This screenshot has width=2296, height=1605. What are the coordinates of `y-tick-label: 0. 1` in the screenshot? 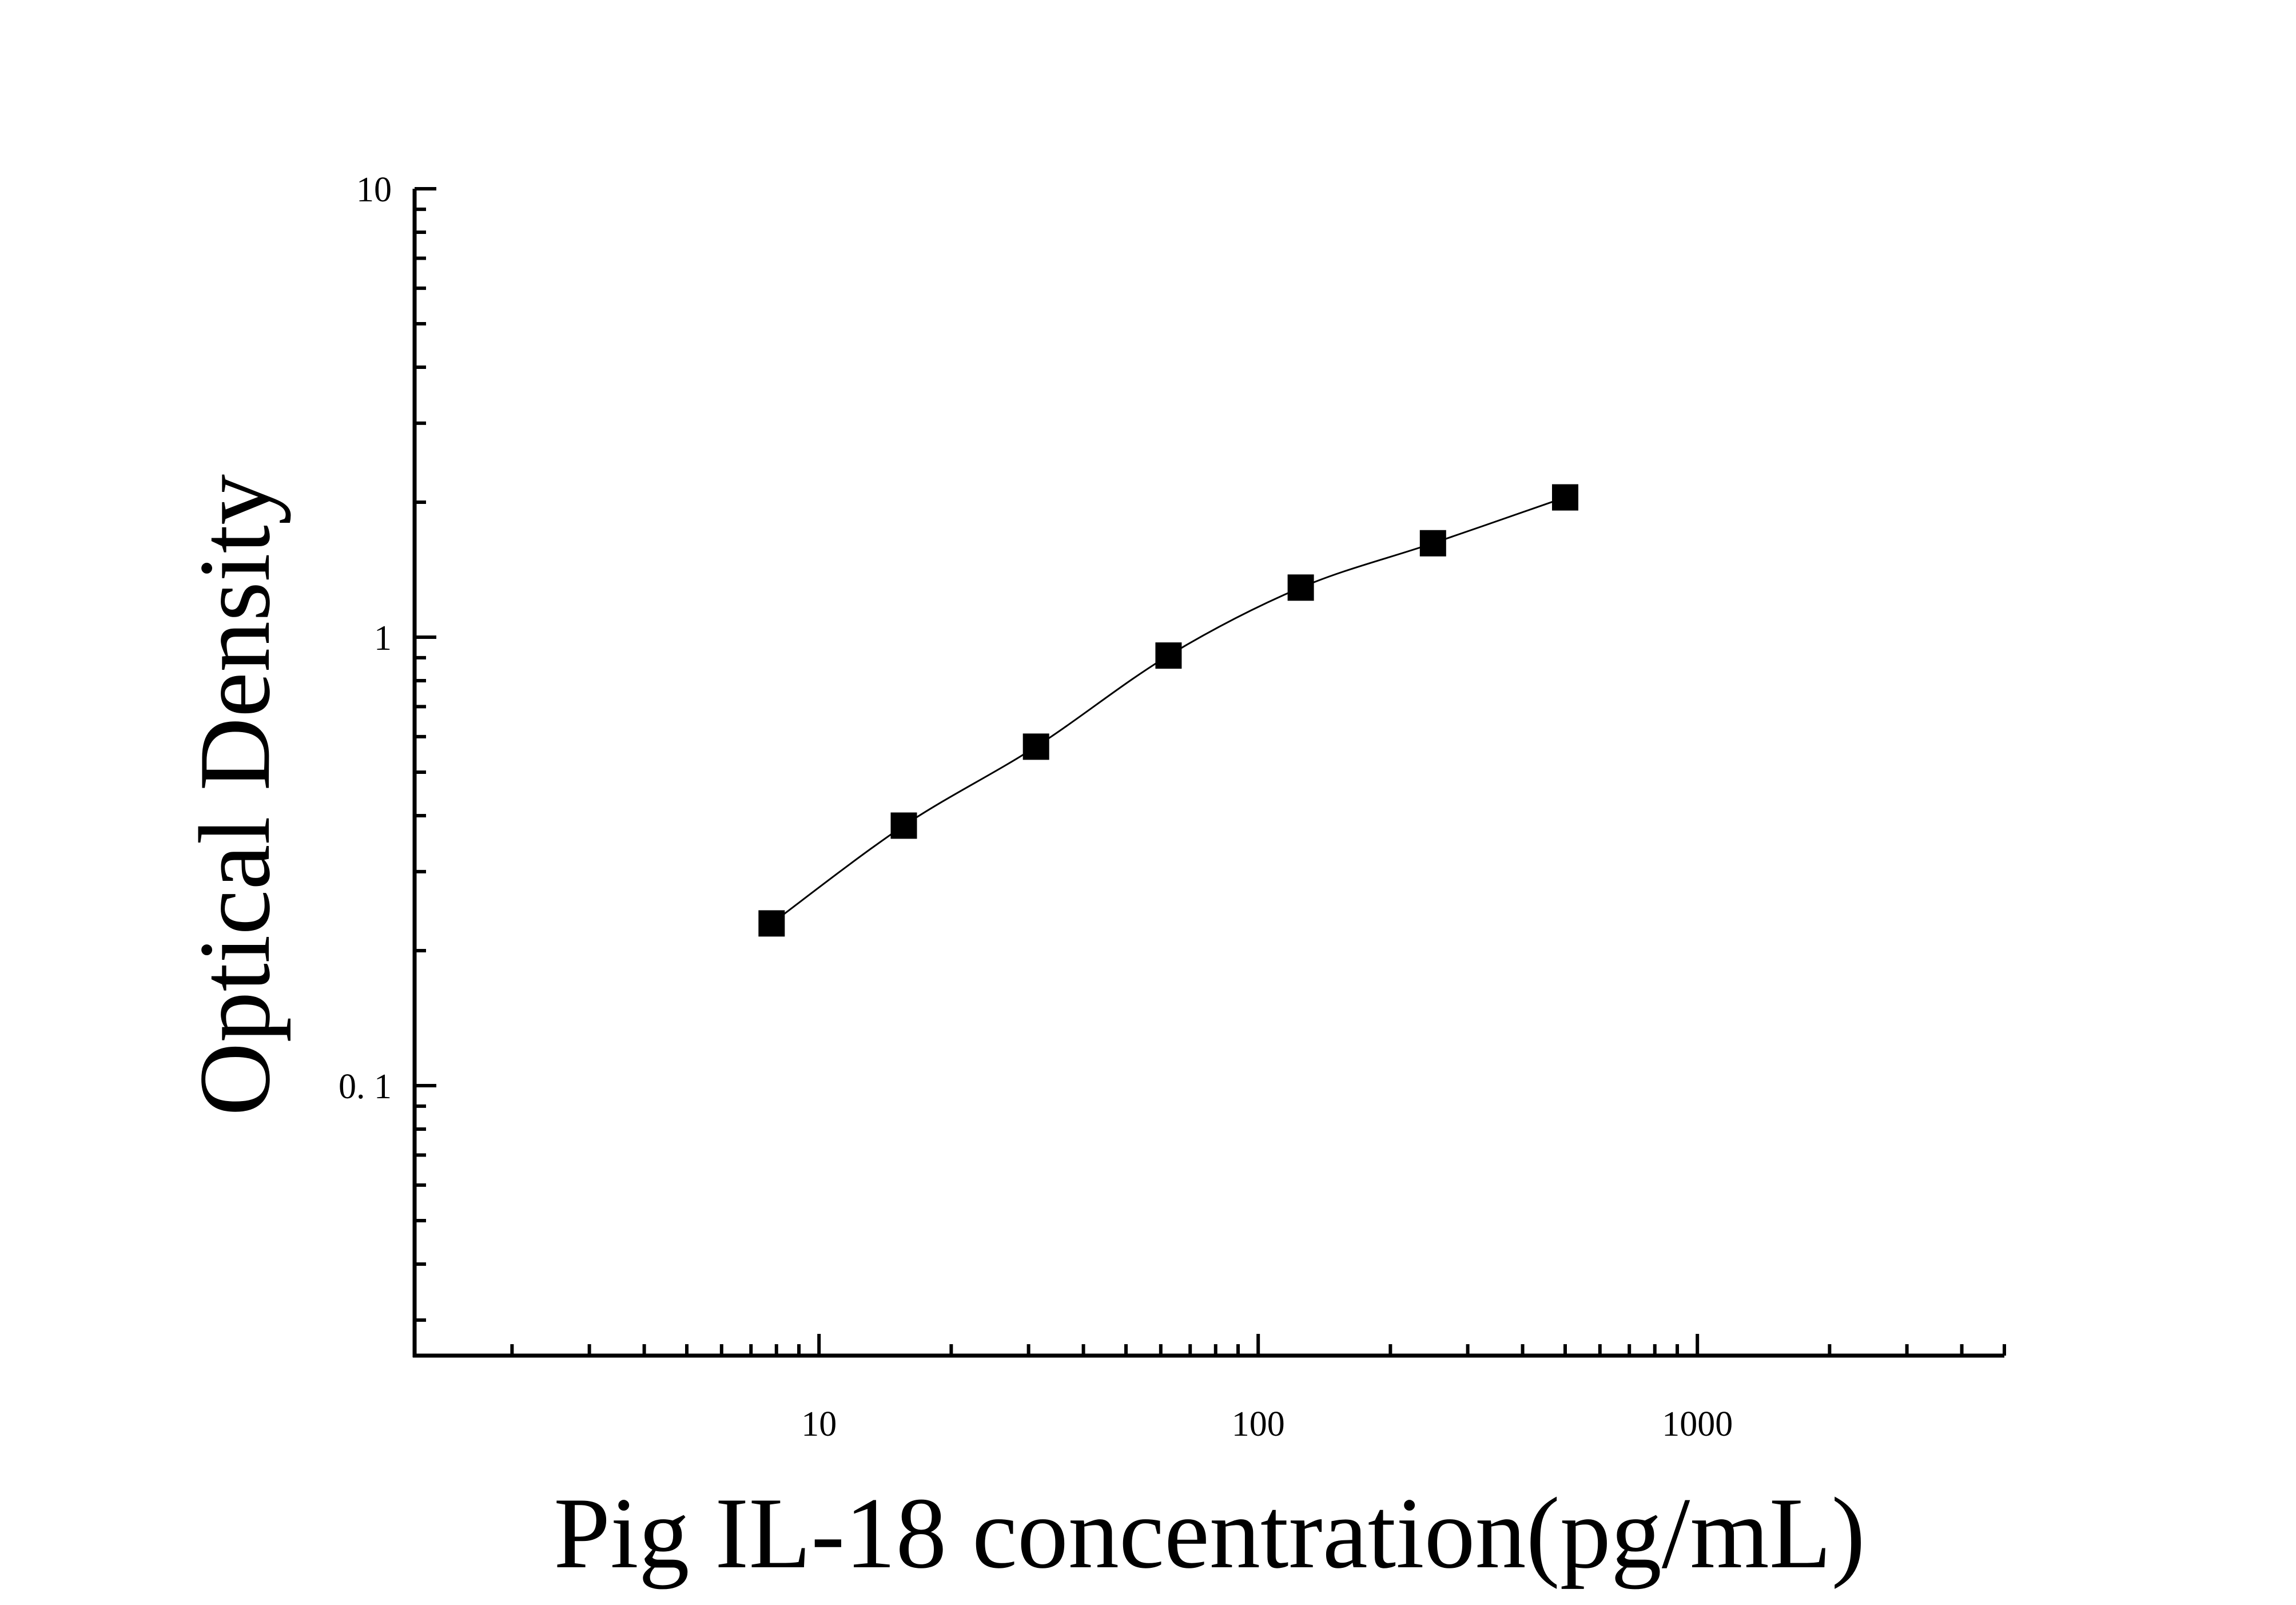 It's located at (366, 1086).